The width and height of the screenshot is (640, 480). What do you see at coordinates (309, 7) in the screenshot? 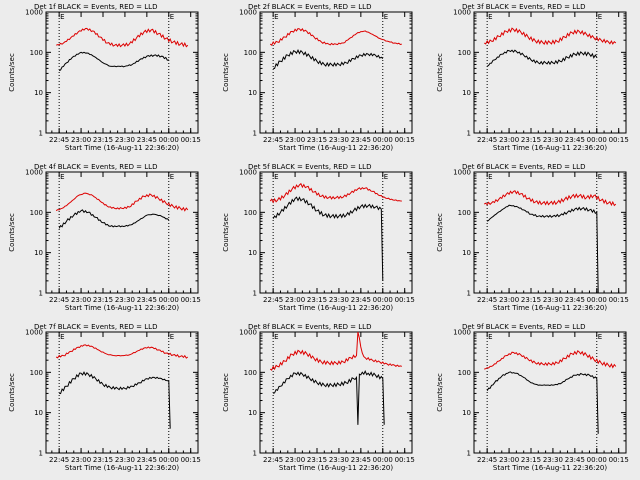
I see `chart-title: Det 2f BLACK = Events, RED = LLD` at bounding box center [309, 7].